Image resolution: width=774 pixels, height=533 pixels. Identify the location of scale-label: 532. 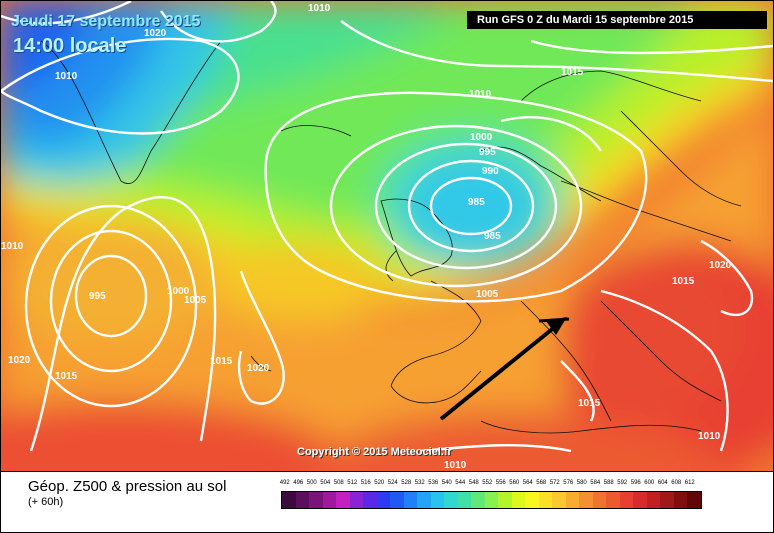
(419, 483).